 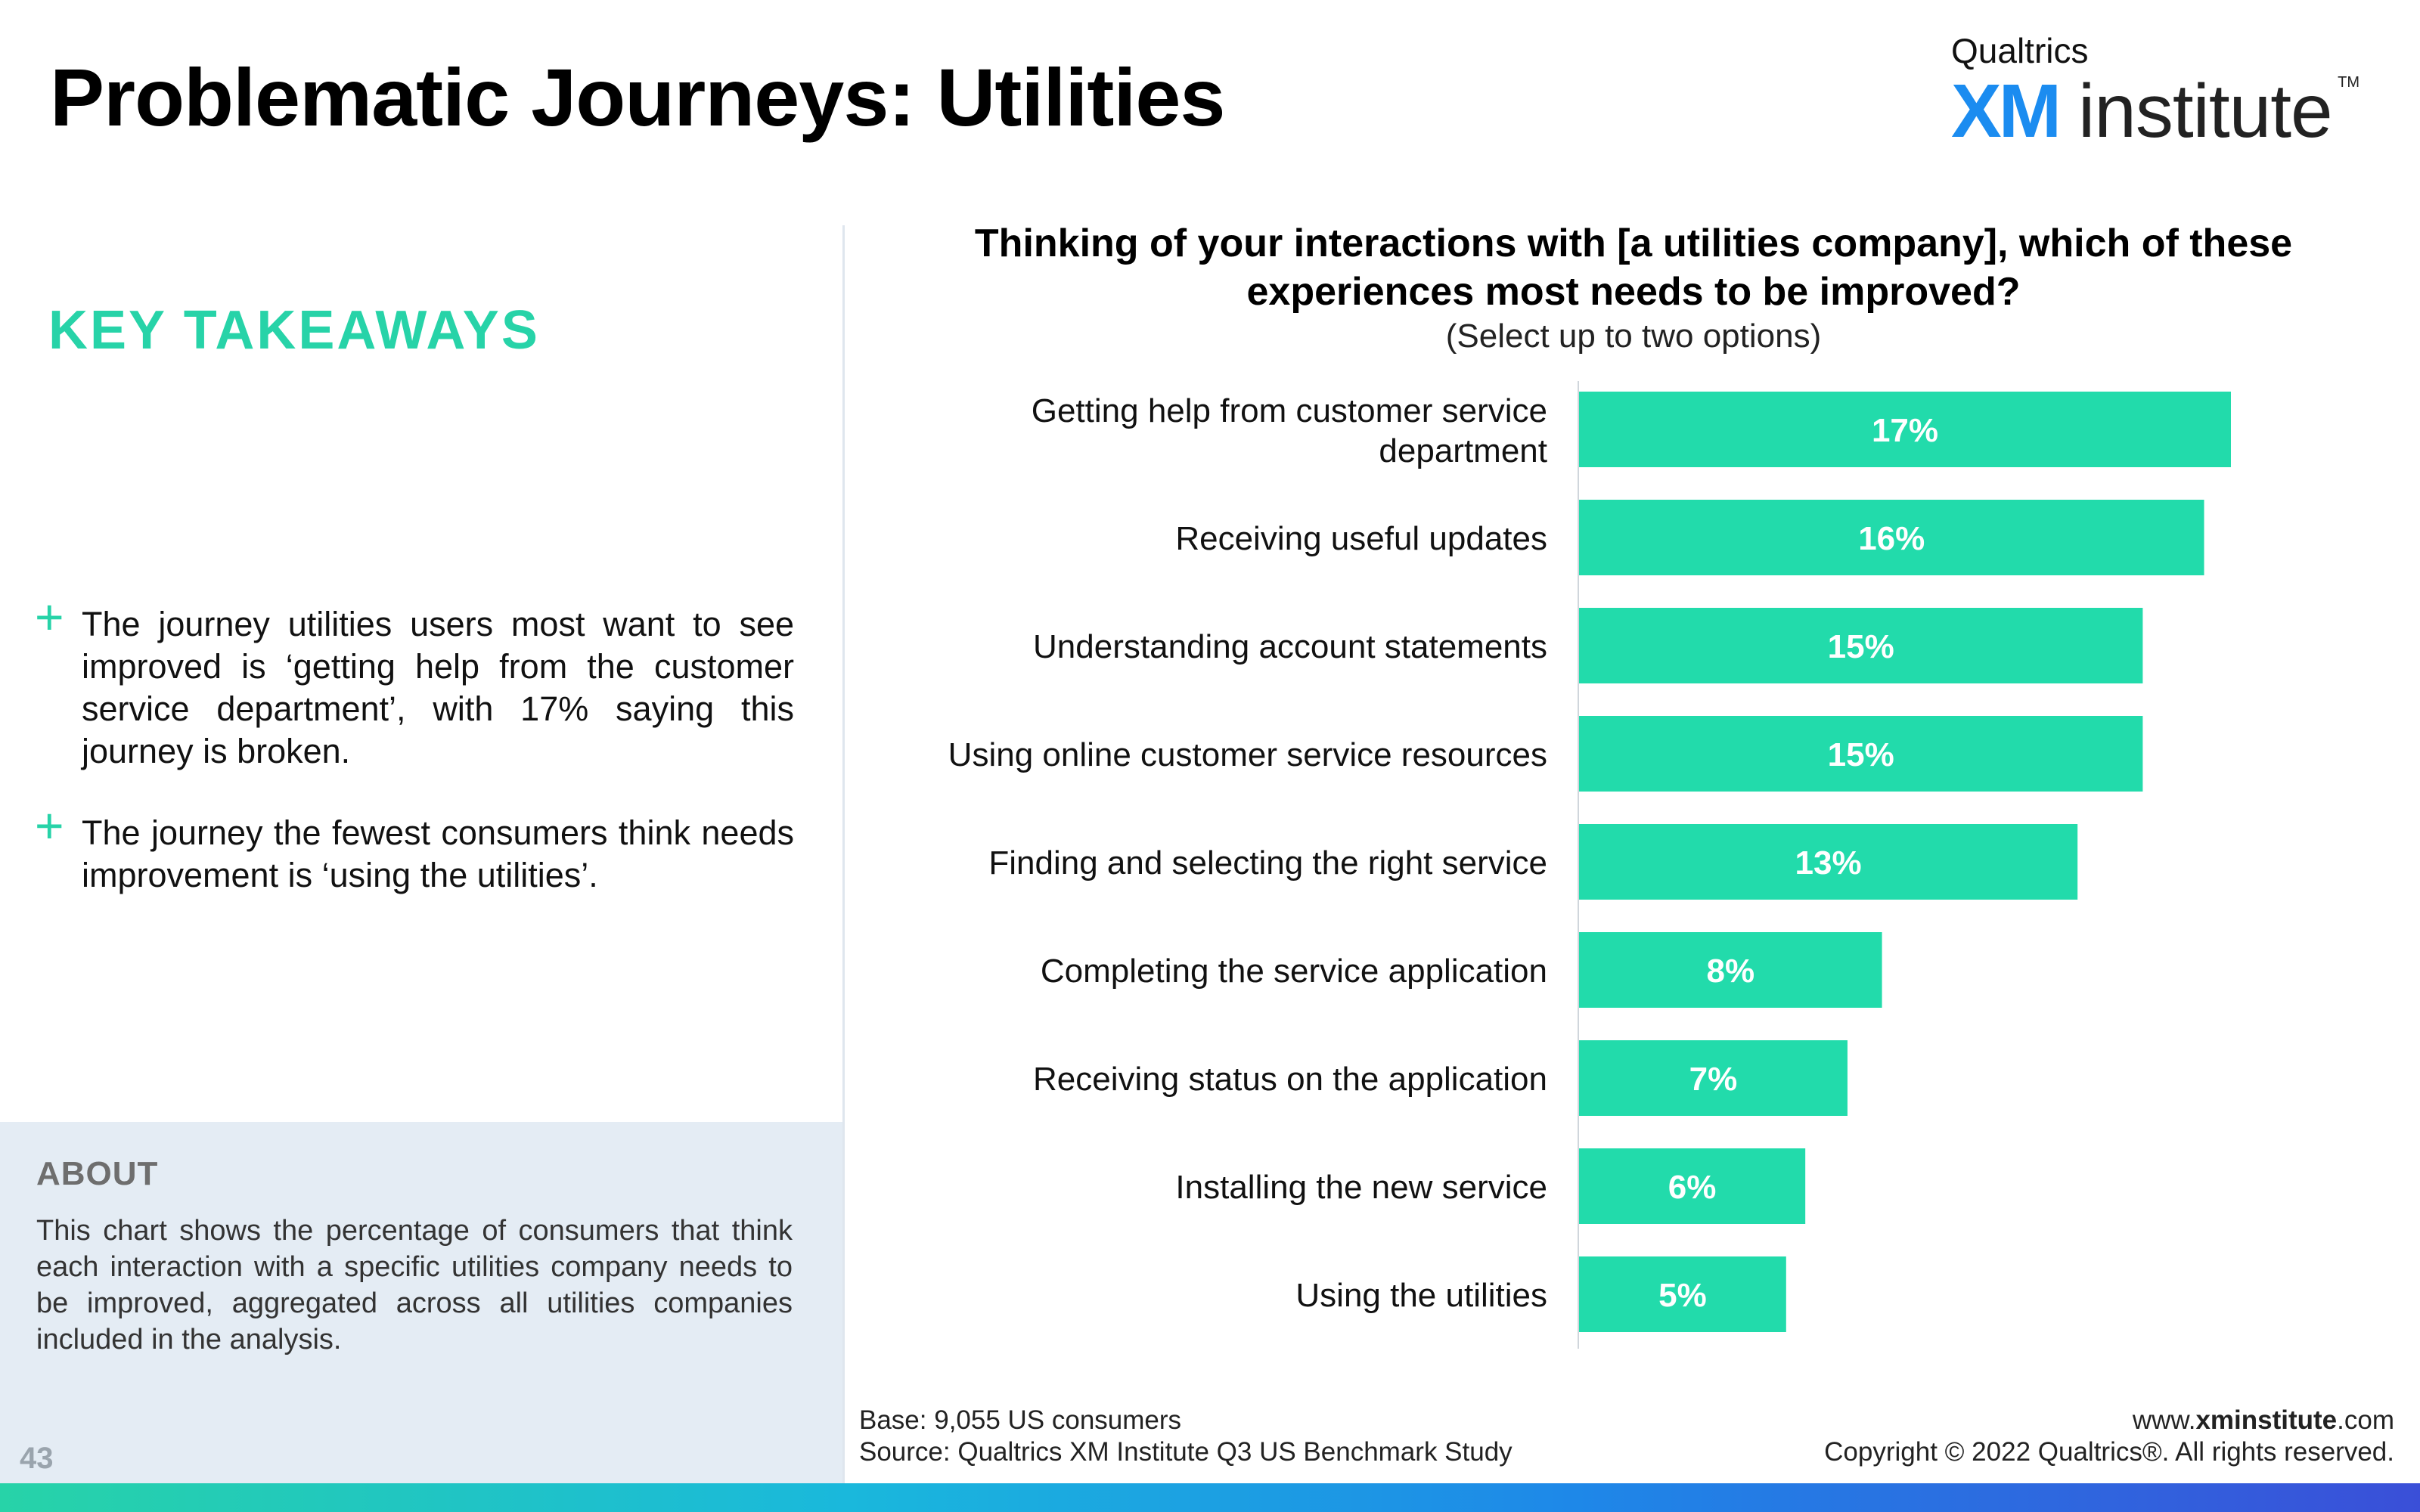 I want to click on bar-value-label: 13%, so click(x=1828, y=862).